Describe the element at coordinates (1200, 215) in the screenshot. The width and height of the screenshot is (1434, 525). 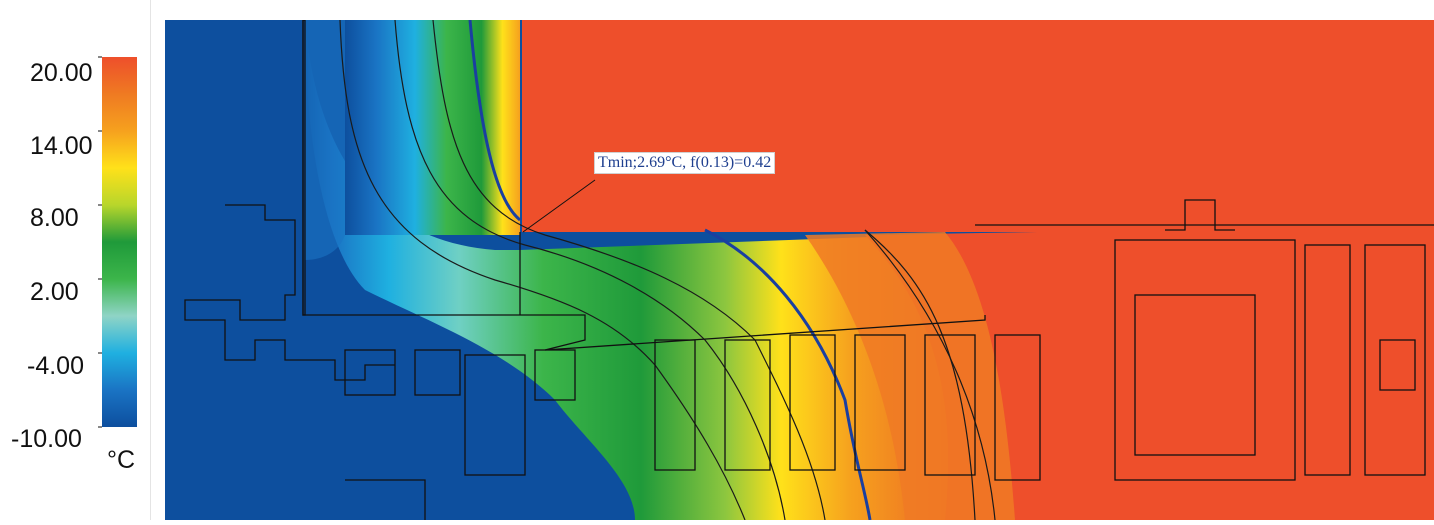
I see `chimney-outline` at that location.